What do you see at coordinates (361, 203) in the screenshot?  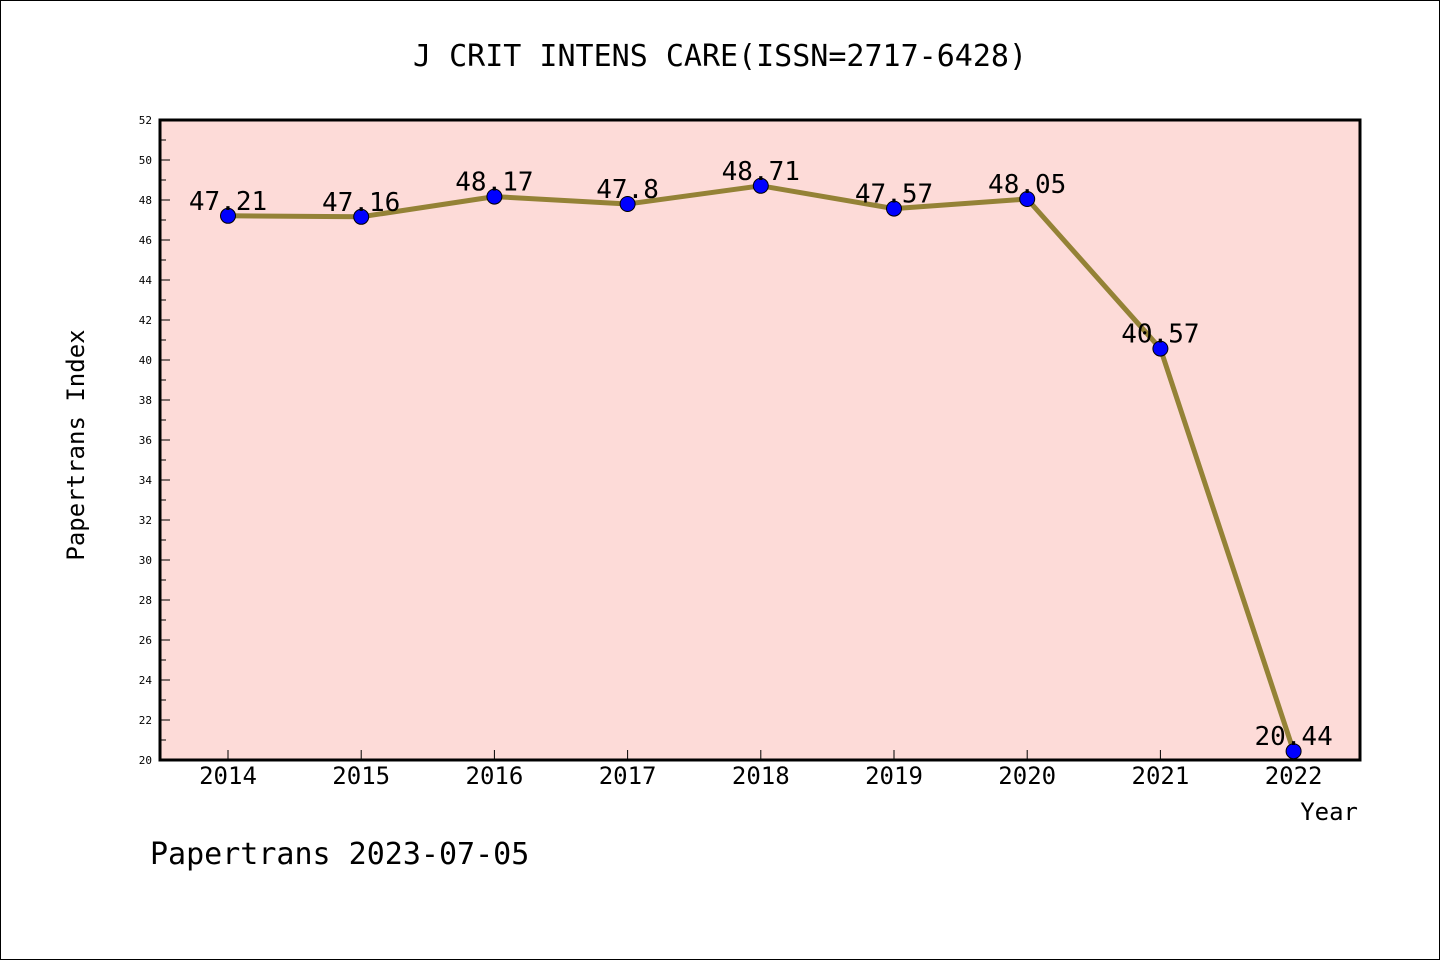 I see `data-label: 47.16` at bounding box center [361, 203].